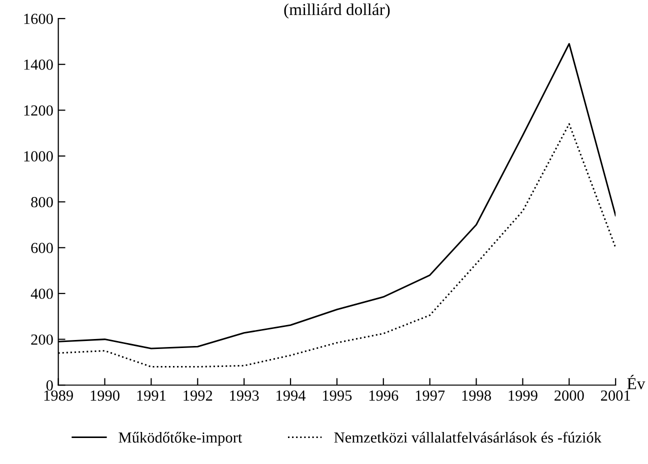 The height and width of the screenshot is (464, 648). What do you see at coordinates (42, 202) in the screenshot?
I see `y-tick-label: 800` at bounding box center [42, 202].